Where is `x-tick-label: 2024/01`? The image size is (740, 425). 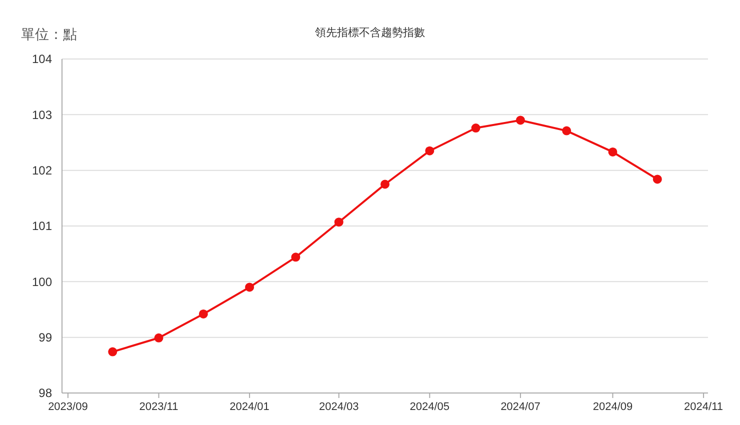
x-tick-label: 2024/01 is located at coordinates (250, 407).